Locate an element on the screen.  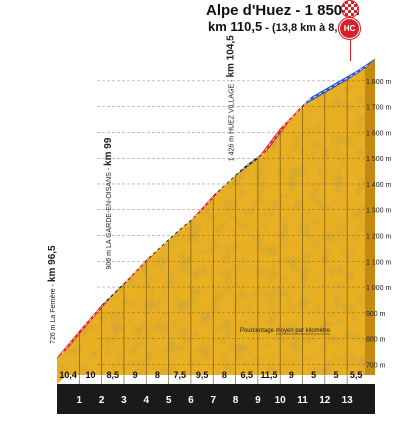
km-tick-label: 2 is located at coordinates (102, 400).